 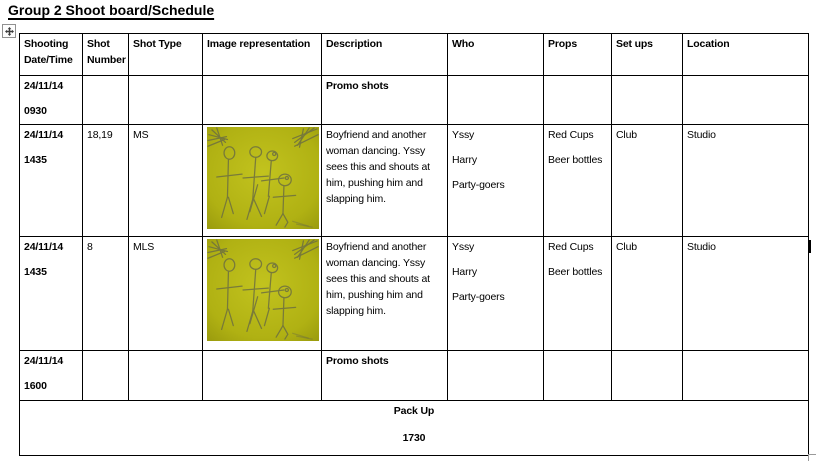 What do you see at coordinates (495, 54) in the screenshot?
I see `col-header-who: Who` at bounding box center [495, 54].